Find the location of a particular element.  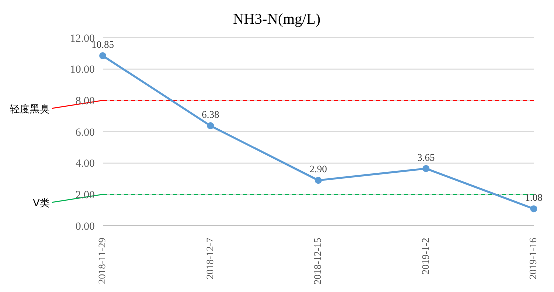

y-tick-label: 0.00 is located at coordinates (86, 226).